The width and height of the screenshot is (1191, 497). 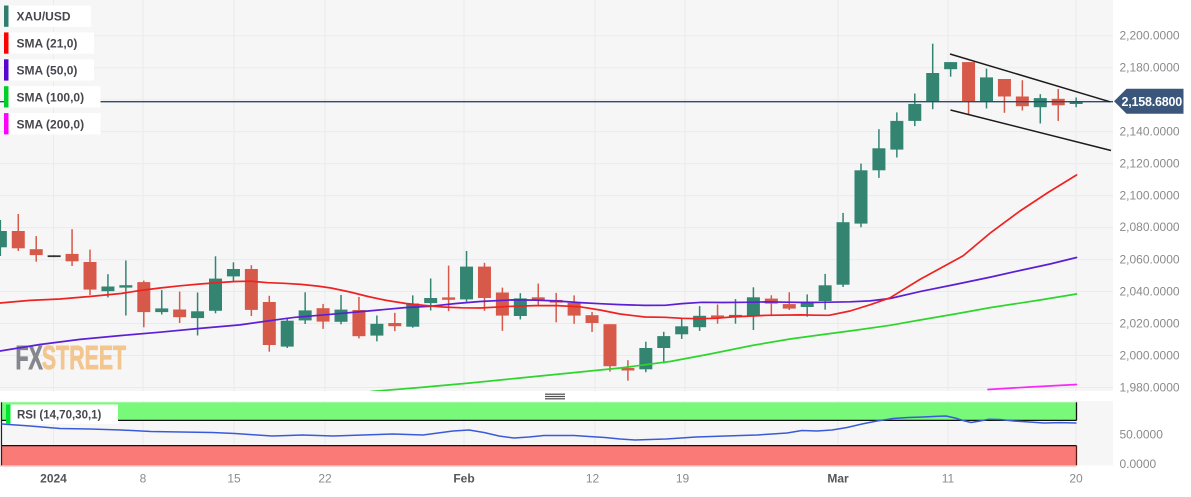 I want to click on svg-text: 11, so click(x=948, y=479).